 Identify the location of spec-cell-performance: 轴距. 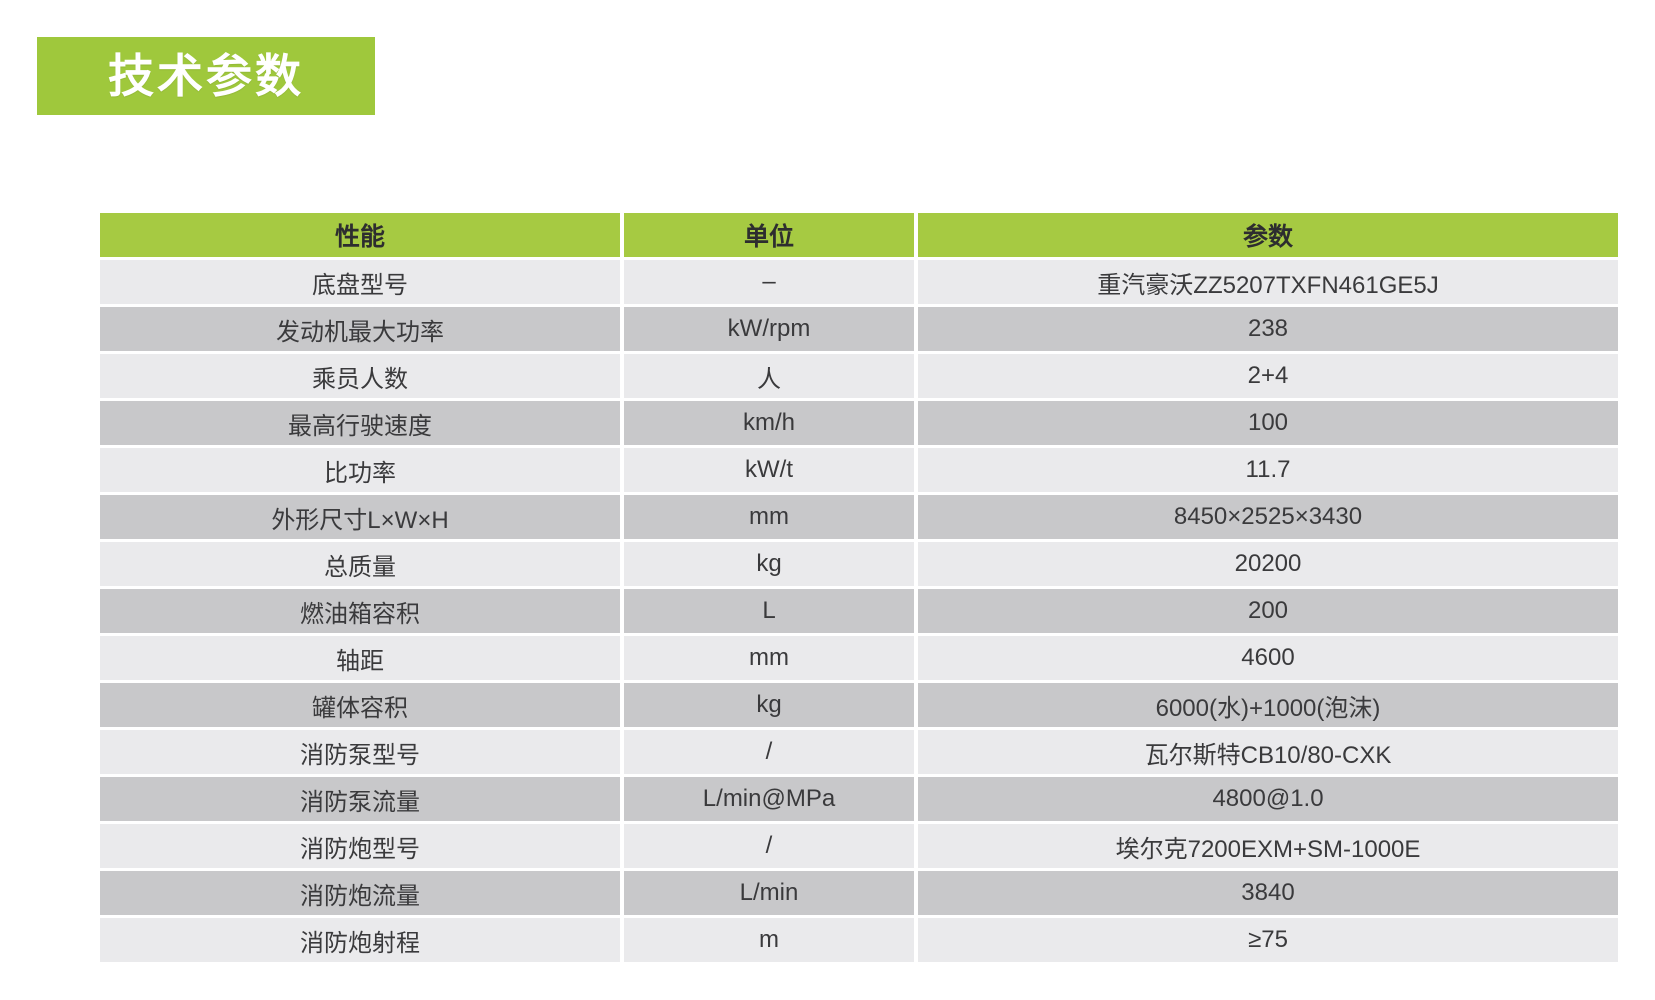
(360, 658).